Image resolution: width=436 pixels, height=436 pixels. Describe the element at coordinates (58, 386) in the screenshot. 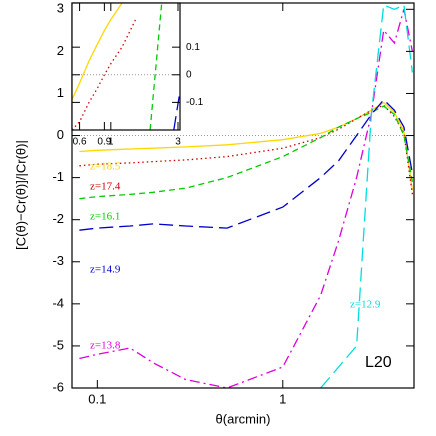

I see `y-tick-label: -6` at that location.